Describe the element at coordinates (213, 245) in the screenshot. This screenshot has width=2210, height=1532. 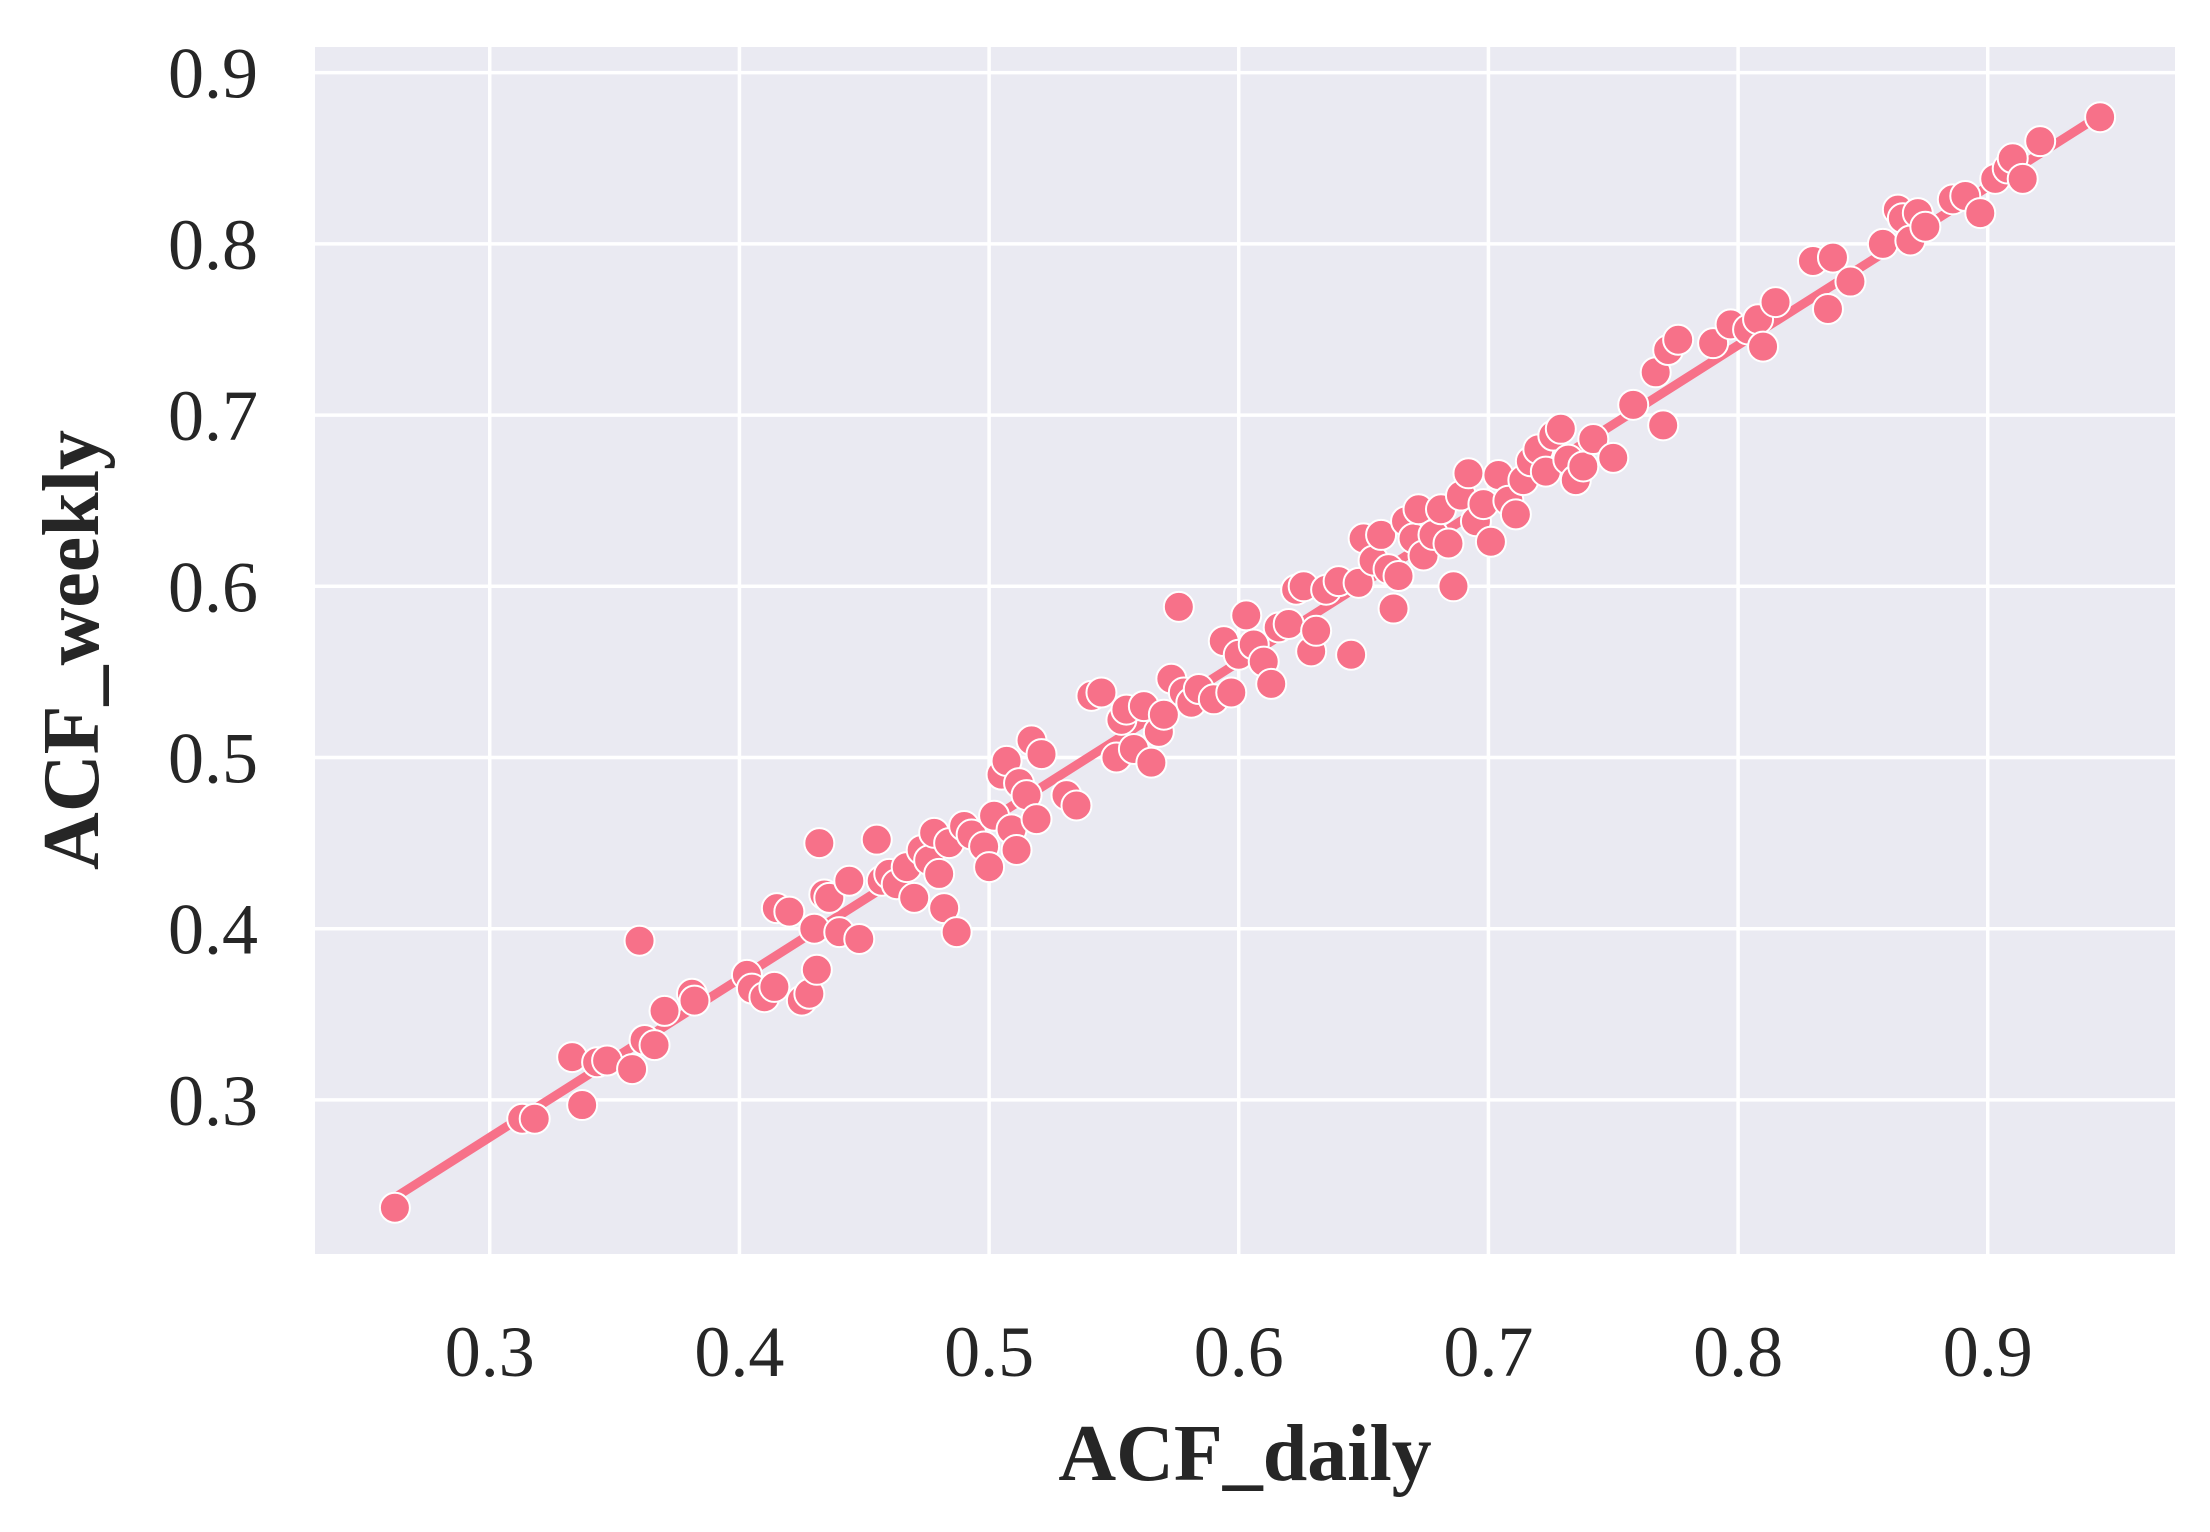
I see `y-tick-label: 0.8` at that location.